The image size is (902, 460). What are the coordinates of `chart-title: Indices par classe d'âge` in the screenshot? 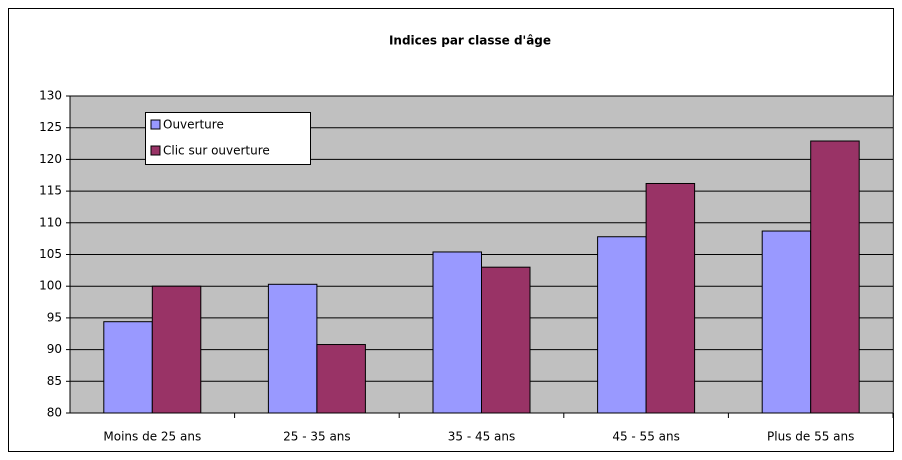 It's located at (470, 41).